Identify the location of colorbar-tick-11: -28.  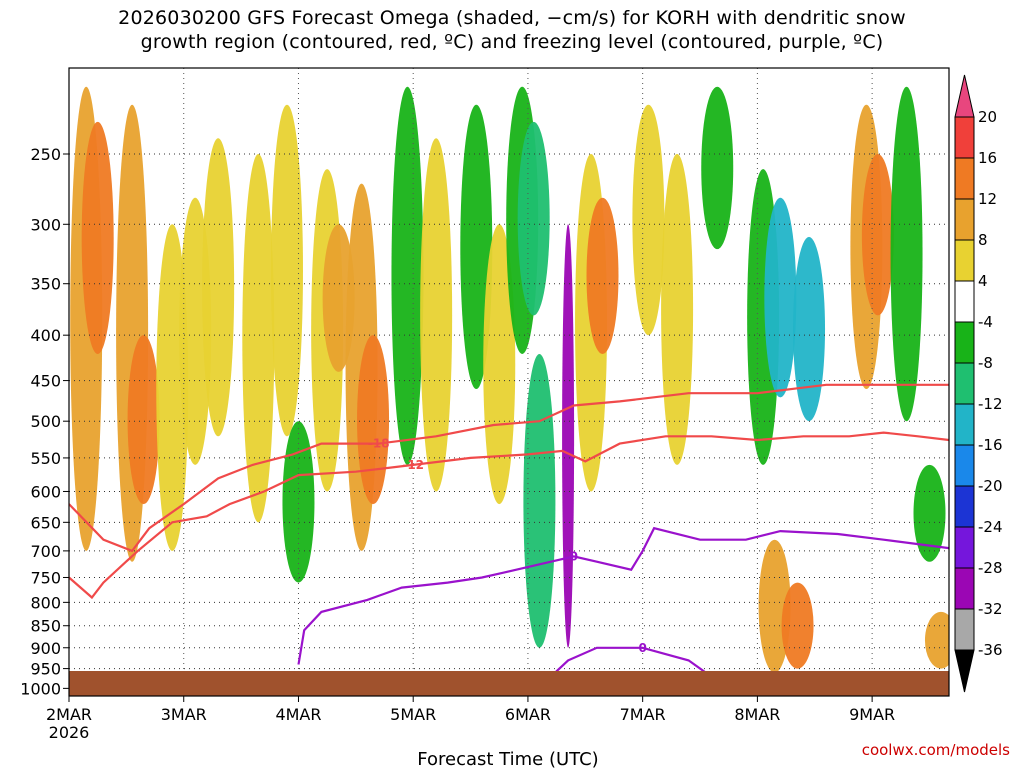
(990, 568).